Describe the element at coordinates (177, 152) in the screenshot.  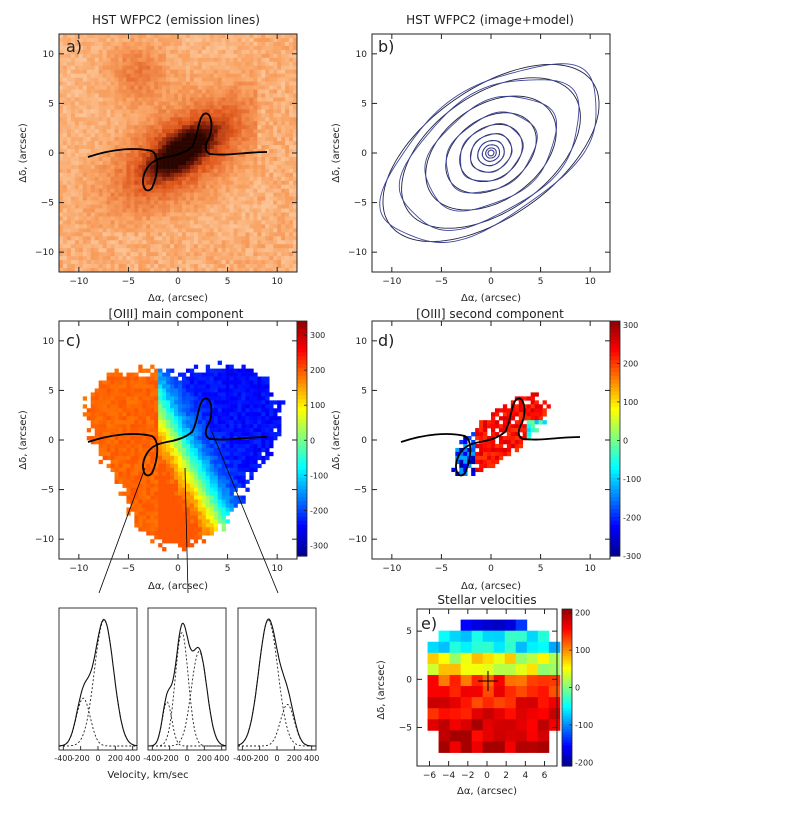
I see `panel-a-spiral-curve` at that location.